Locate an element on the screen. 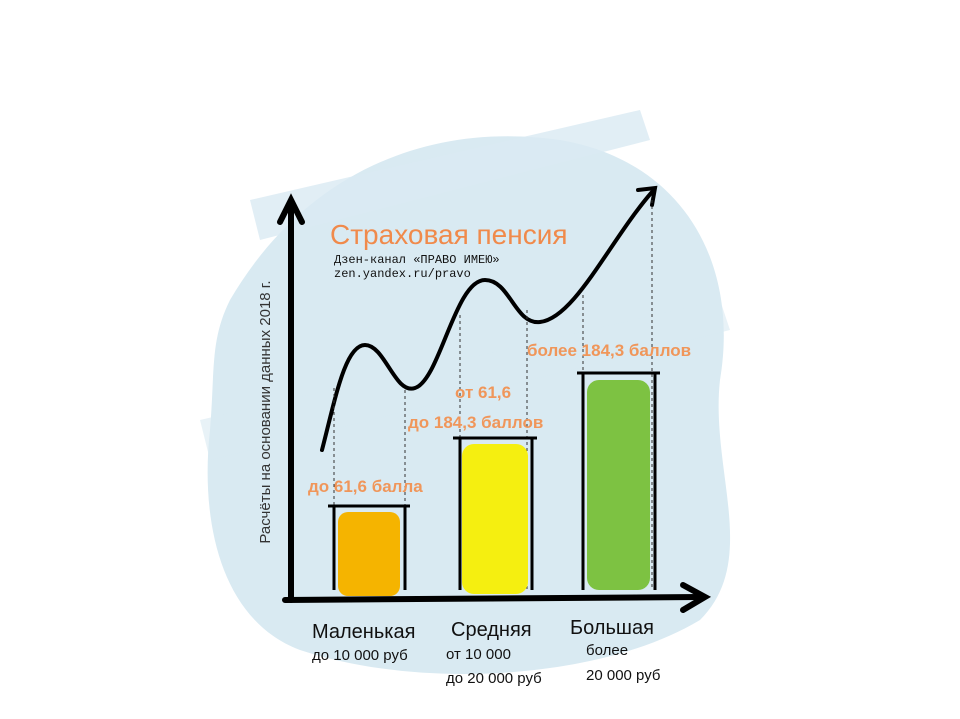 The image size is (960, 719). watermark: Дзен-канал «ПРАВО ИМЕЮ» is located at coordinates (417, 260).